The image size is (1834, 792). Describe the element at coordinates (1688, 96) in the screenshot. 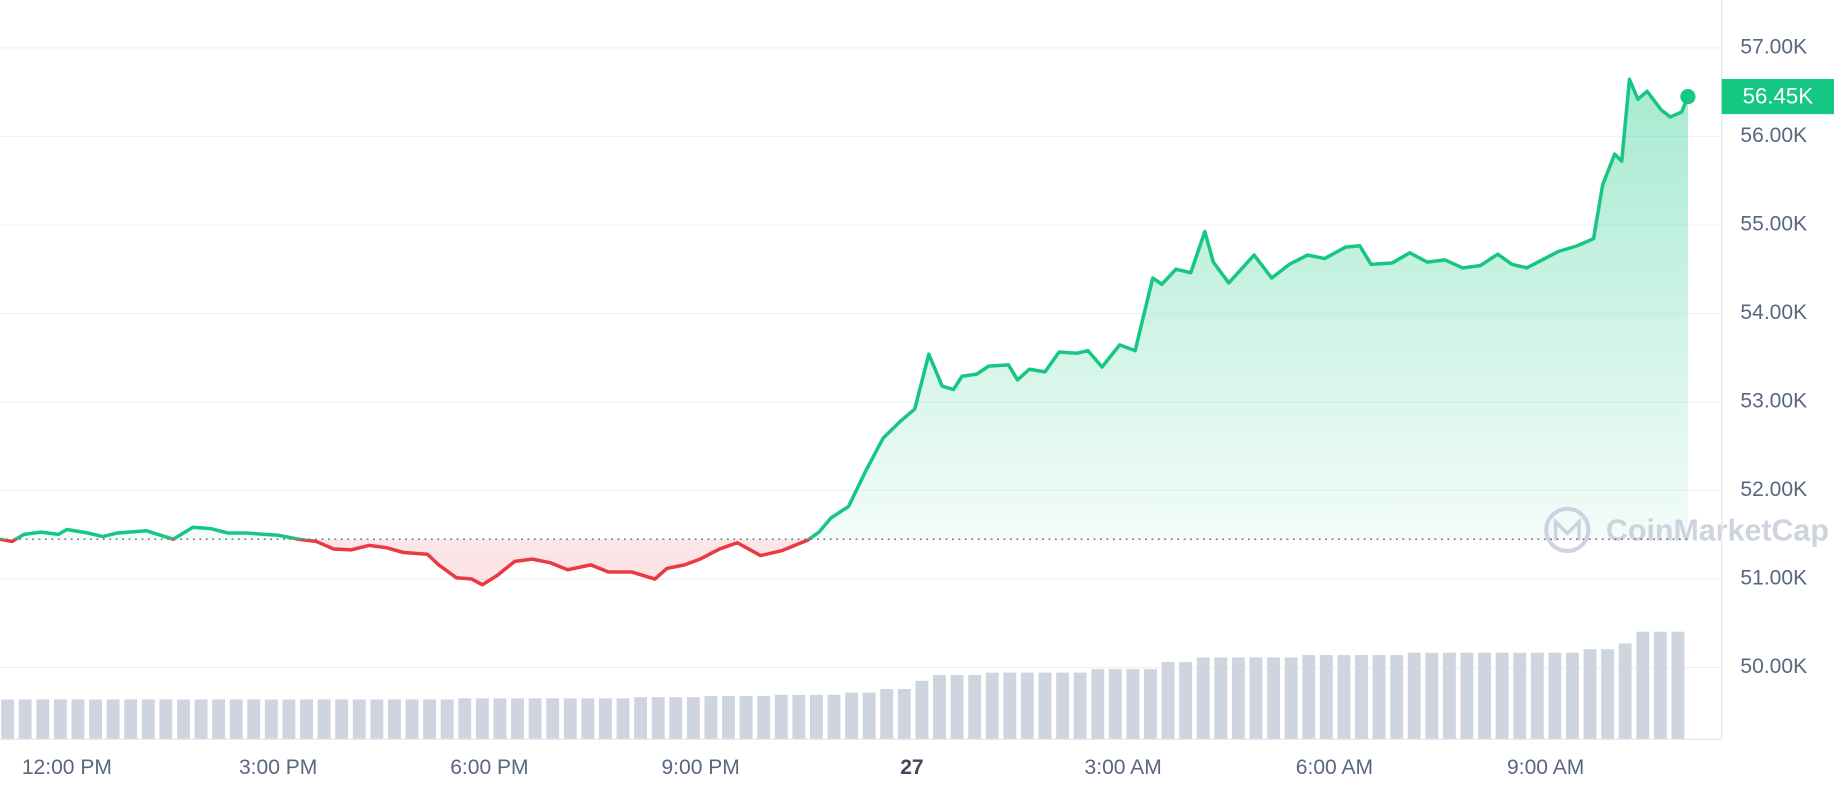

I see `last-point` at that location.